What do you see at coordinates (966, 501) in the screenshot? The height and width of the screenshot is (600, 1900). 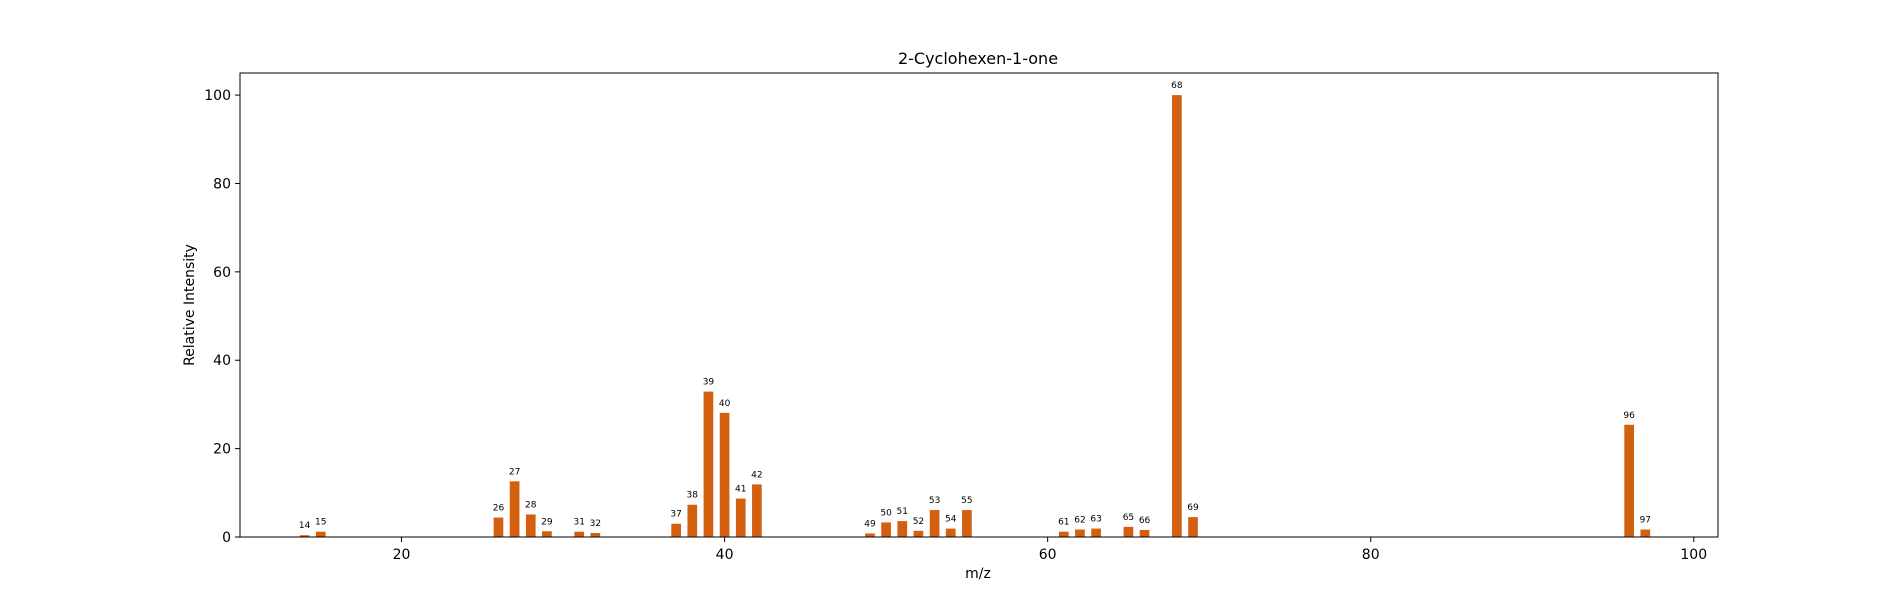 I see `bar-label-mz-55: 55` at bounding box center [966, 501].